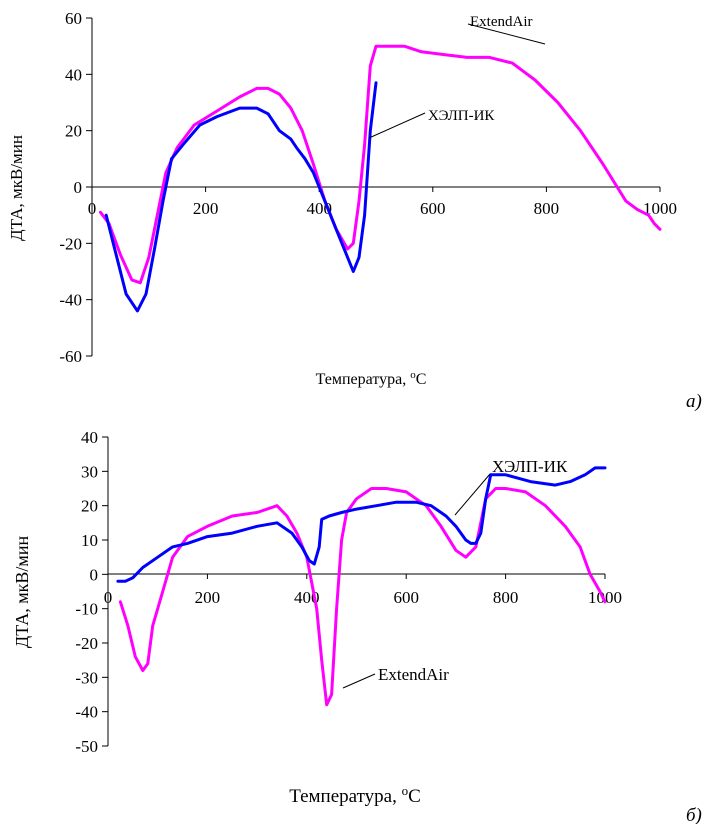 Image resolution: width=712 pixels, height=824 pixels. I want to click on chart-a-khelp-annotation: ХЭЛП-ИК, so click(461, 116).